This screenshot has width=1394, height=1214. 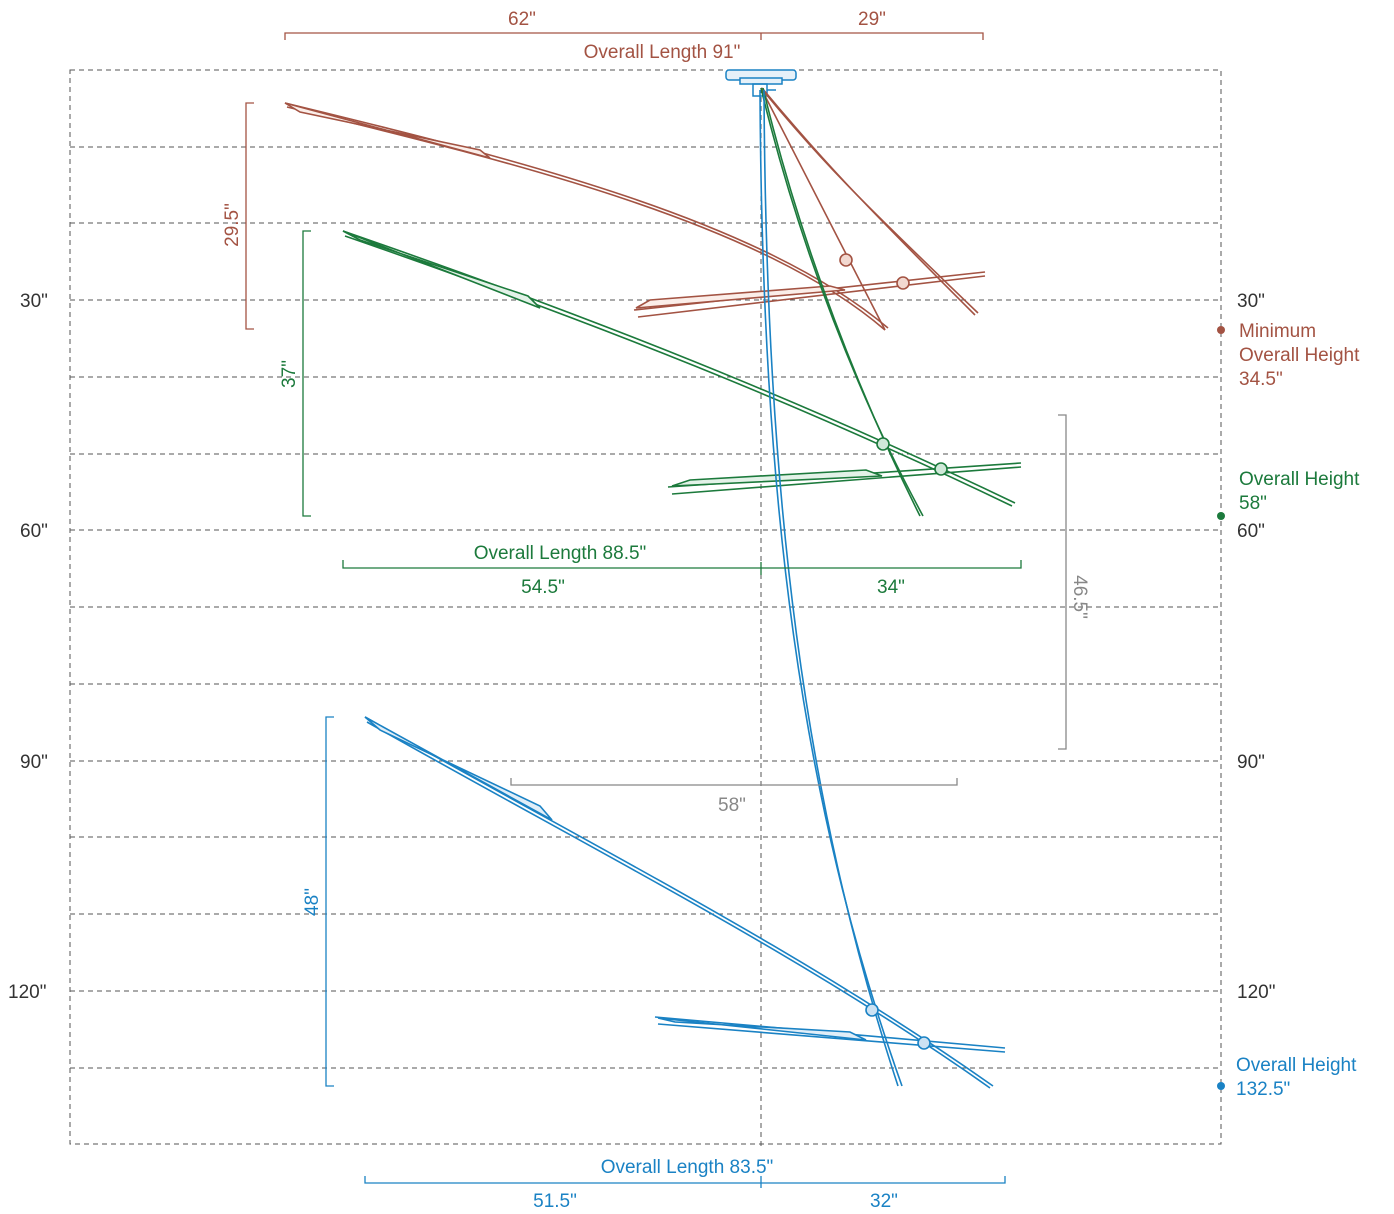 What do you see at coordinates (1256, 992) in the screenshot?
I see `axis-right-120: 120"` at bounding box center [1256, 992].